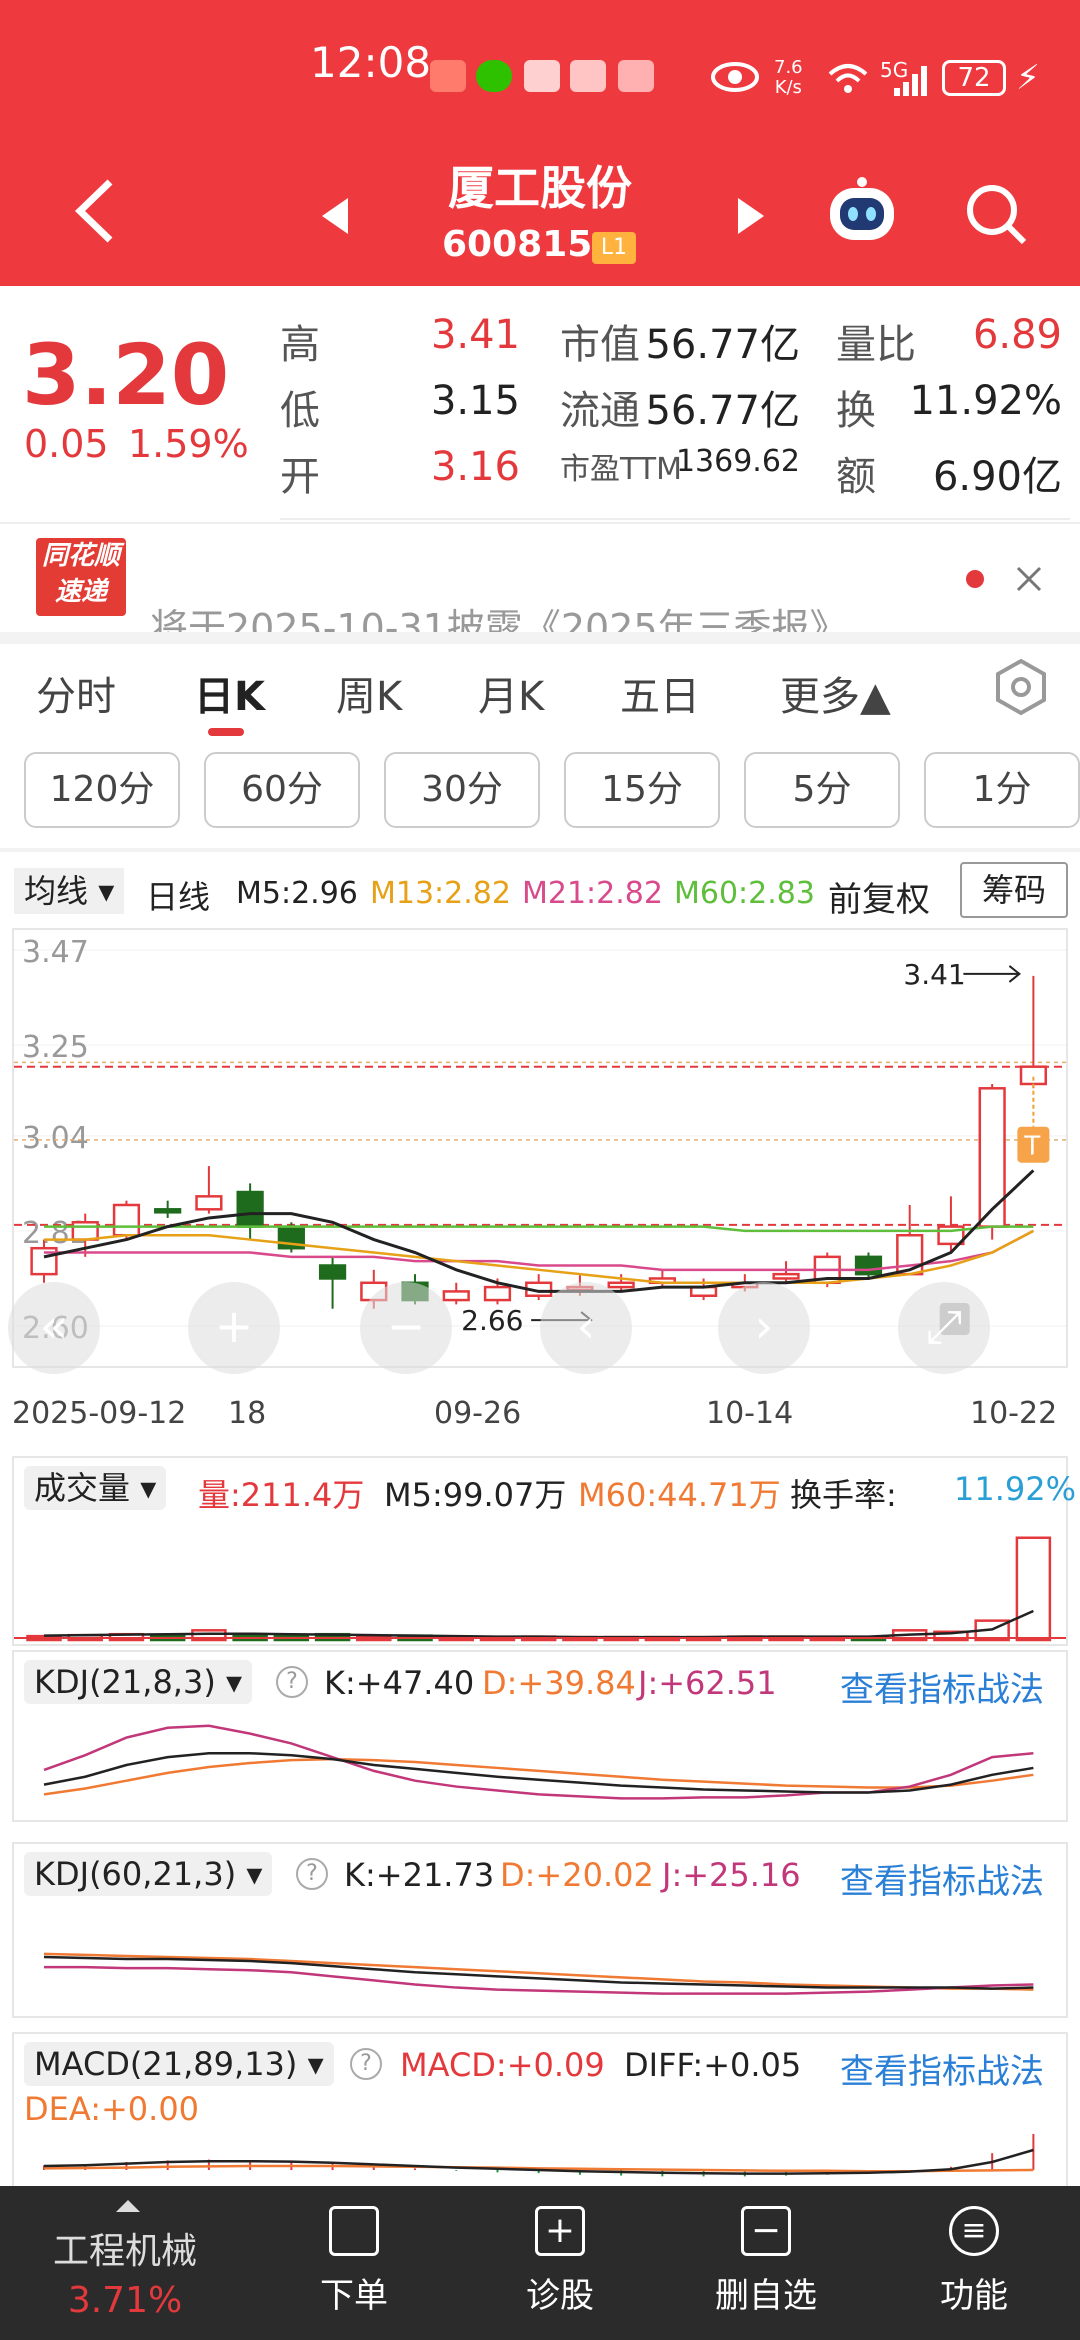  I want to click on tab-4: 五日, so click(660, 697).